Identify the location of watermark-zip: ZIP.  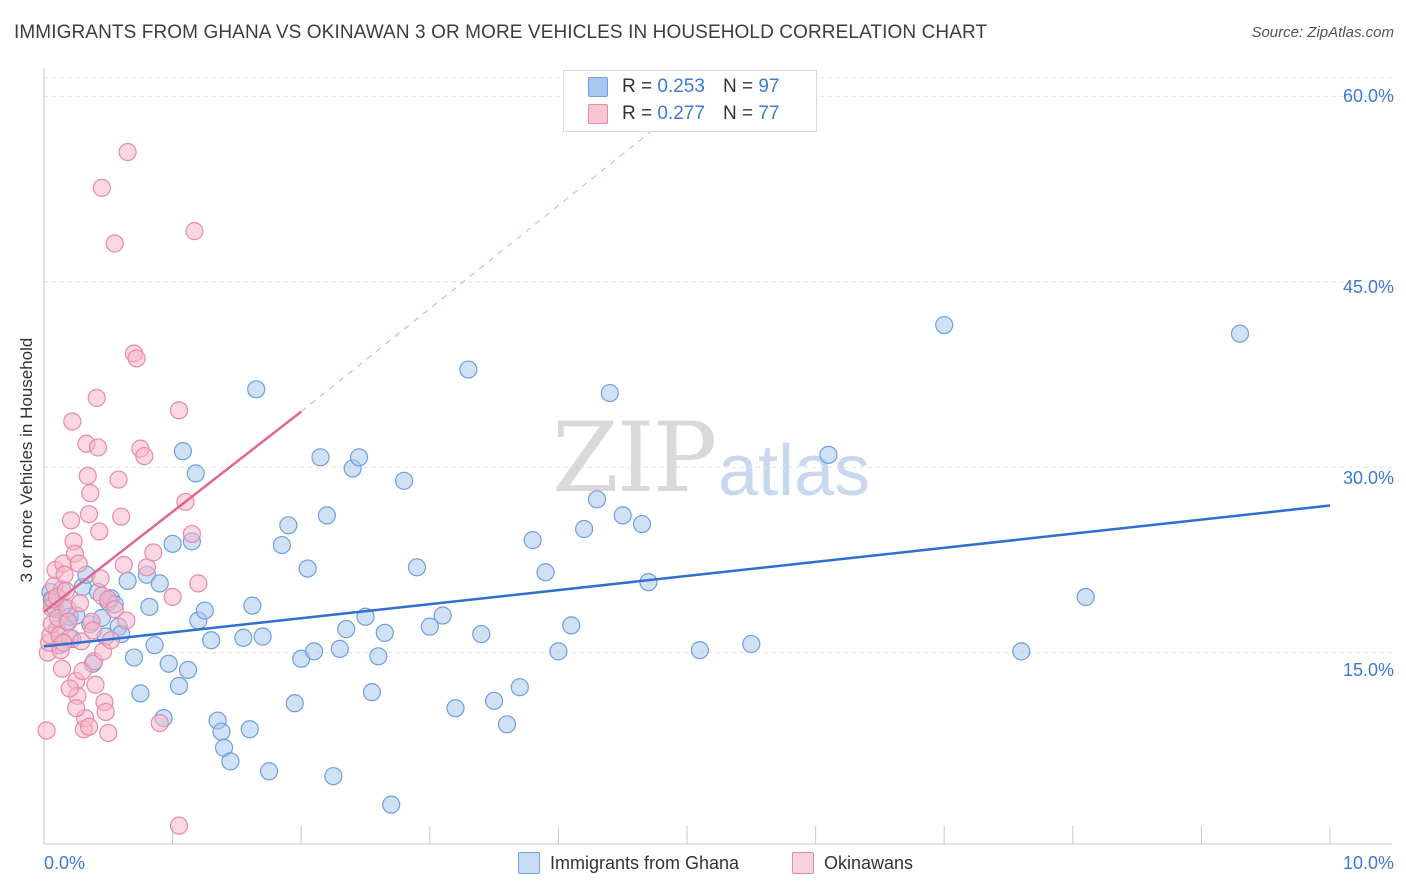
(634, 458).